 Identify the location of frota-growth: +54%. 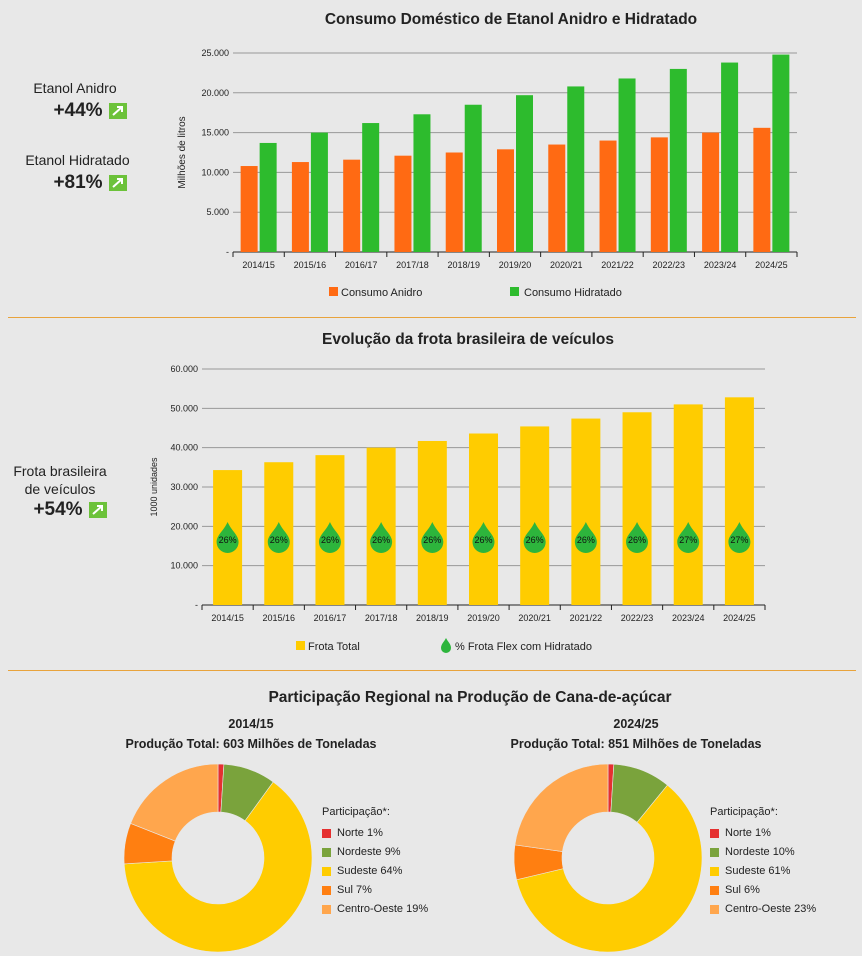
(70, 510).